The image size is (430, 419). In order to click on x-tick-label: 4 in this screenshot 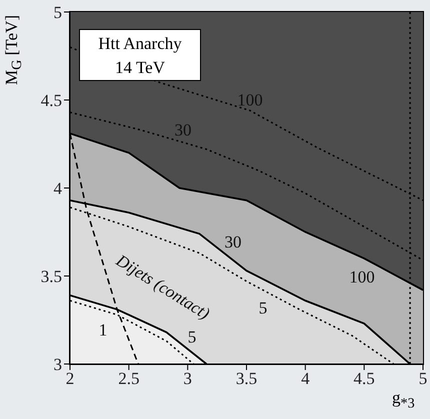, I will do `click(305, 378)`.